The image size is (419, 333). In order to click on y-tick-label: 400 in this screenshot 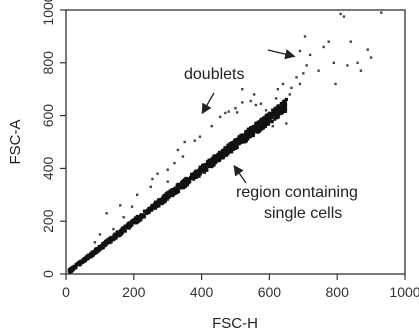, I will do `click(48, 169)`.